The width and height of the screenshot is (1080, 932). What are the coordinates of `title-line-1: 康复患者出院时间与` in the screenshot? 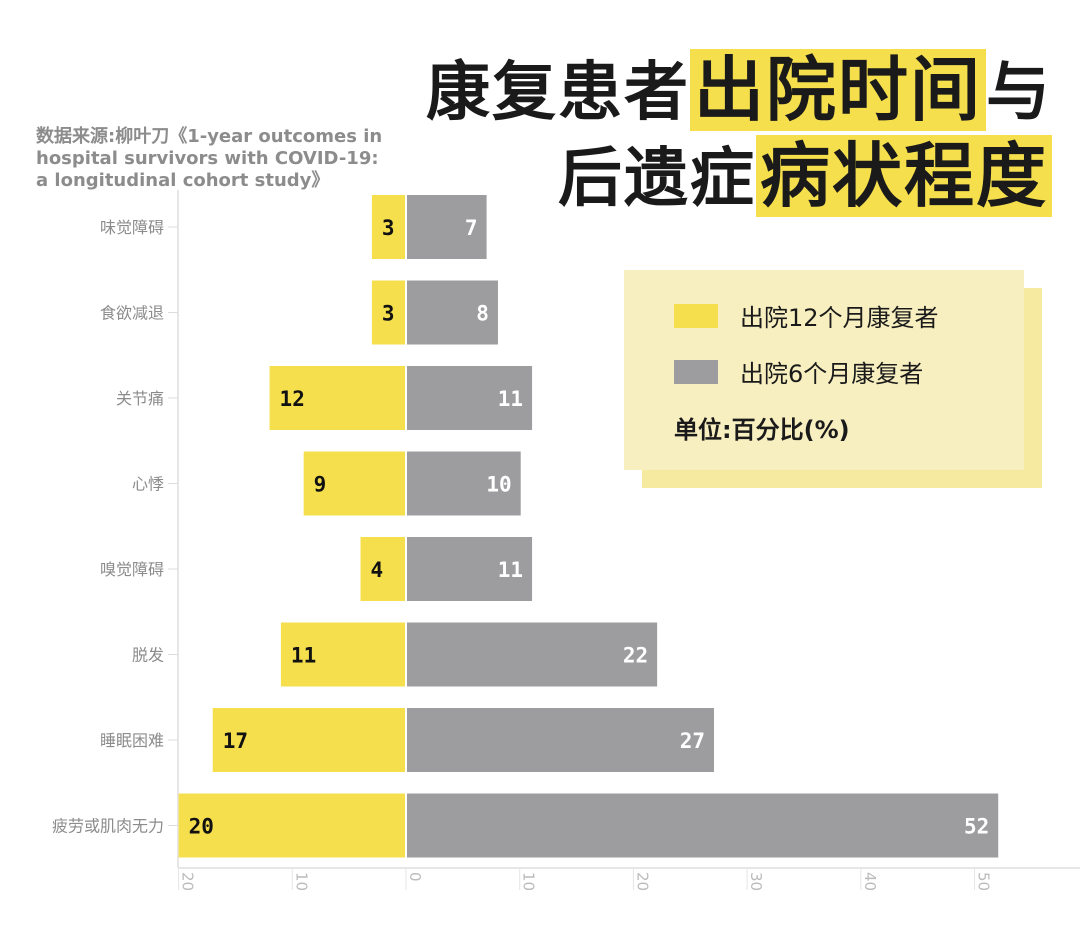 It's located at (739, 84).